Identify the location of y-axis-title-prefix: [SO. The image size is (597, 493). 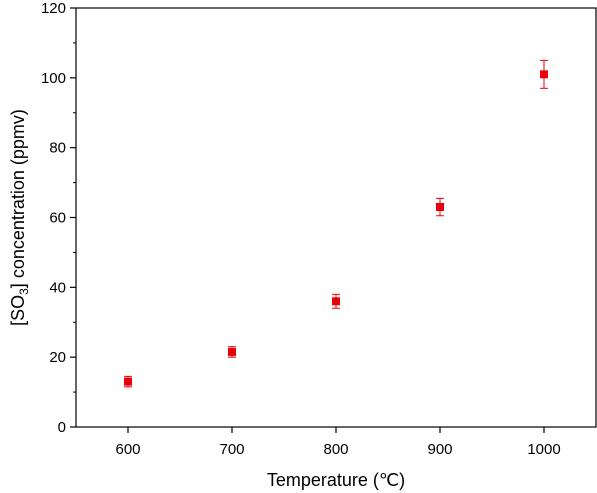
(18, 310).